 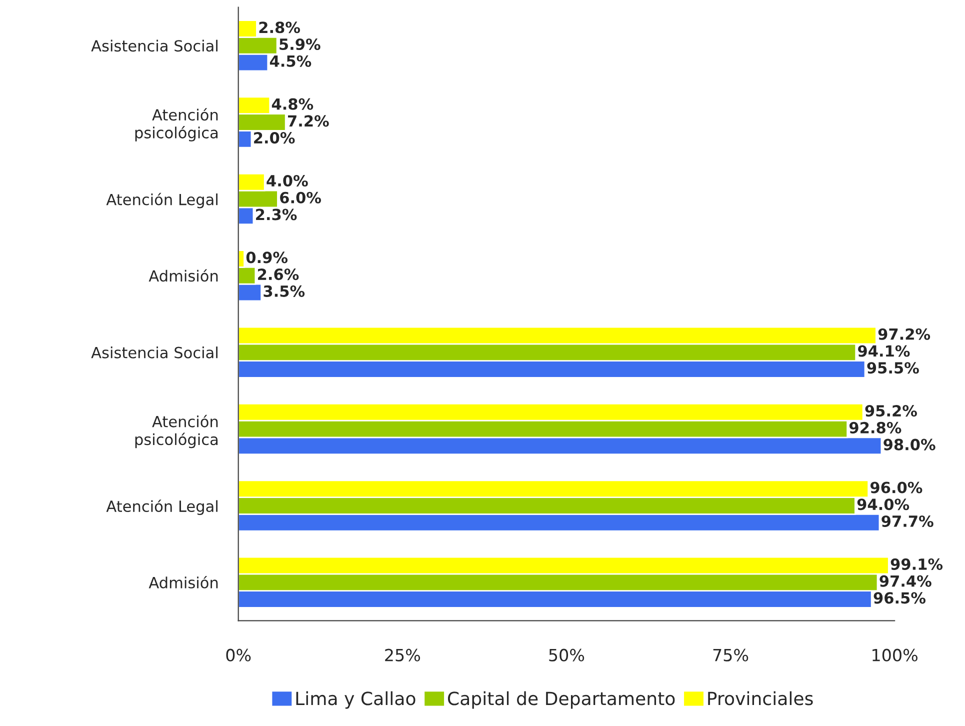 What do you see at coordinates (916, 564) in the screenshot?
I see `data-label: 99.1%` at bounding box center [916, 564].